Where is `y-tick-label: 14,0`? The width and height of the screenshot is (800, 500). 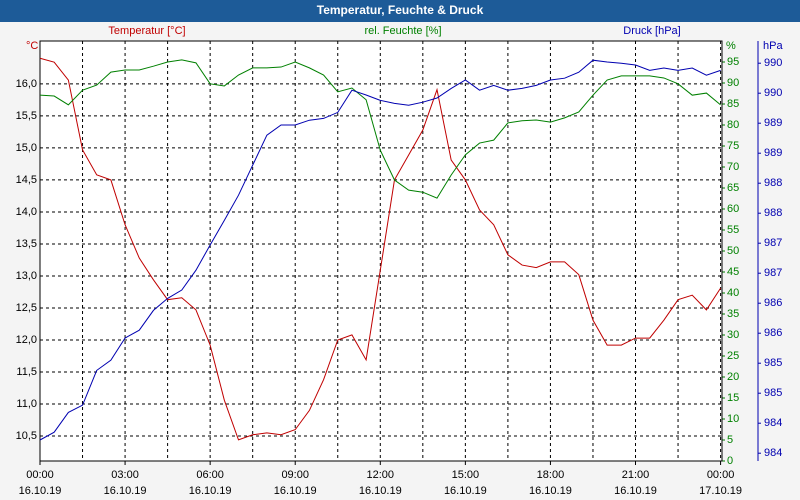 y-tick-label: 14,0 is located at coordinates (26, 212).